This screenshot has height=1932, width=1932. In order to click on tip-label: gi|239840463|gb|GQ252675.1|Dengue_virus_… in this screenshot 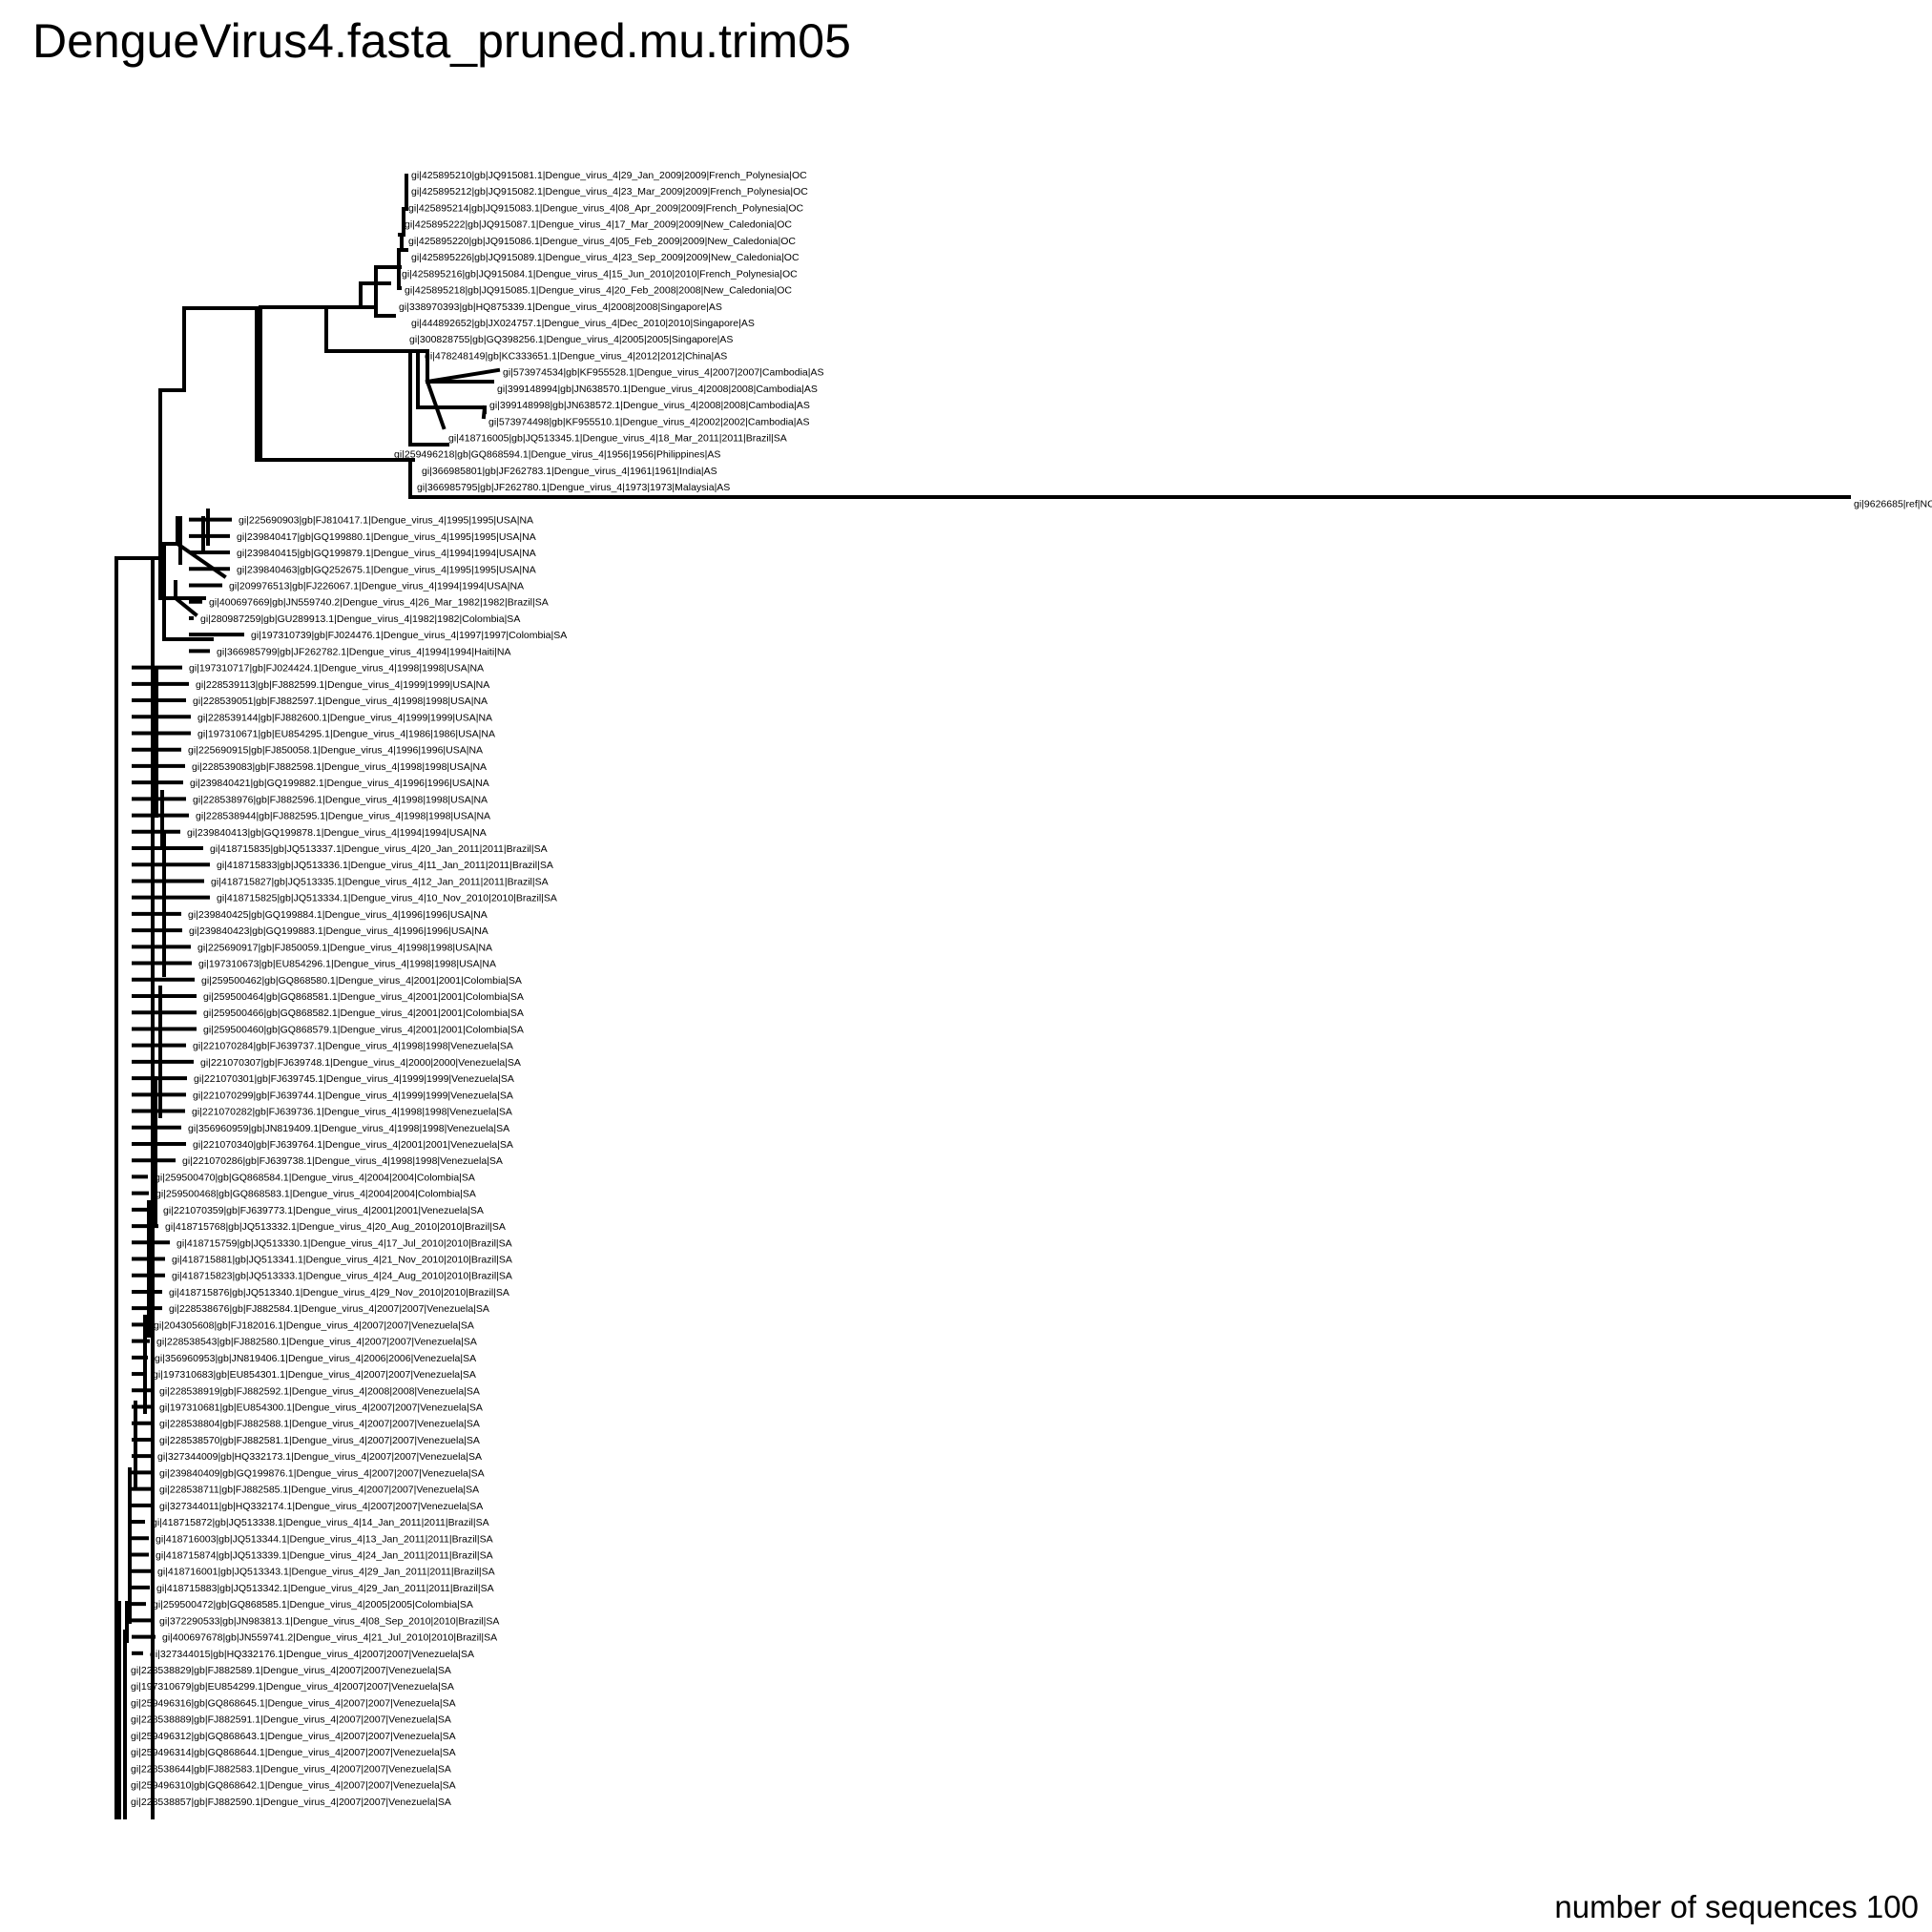, I will do `click(386, 569)`.